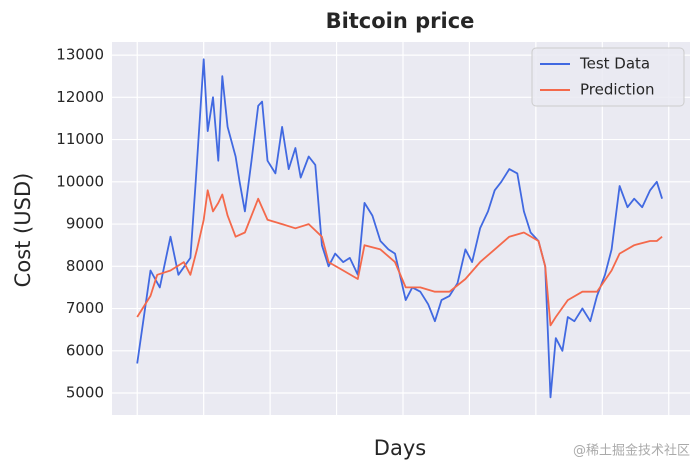  What do you see at coordinates (631, 451) in the screenshot?
I see `watermark: @稀土掘金技术社区` at bounding box center [631, 451].